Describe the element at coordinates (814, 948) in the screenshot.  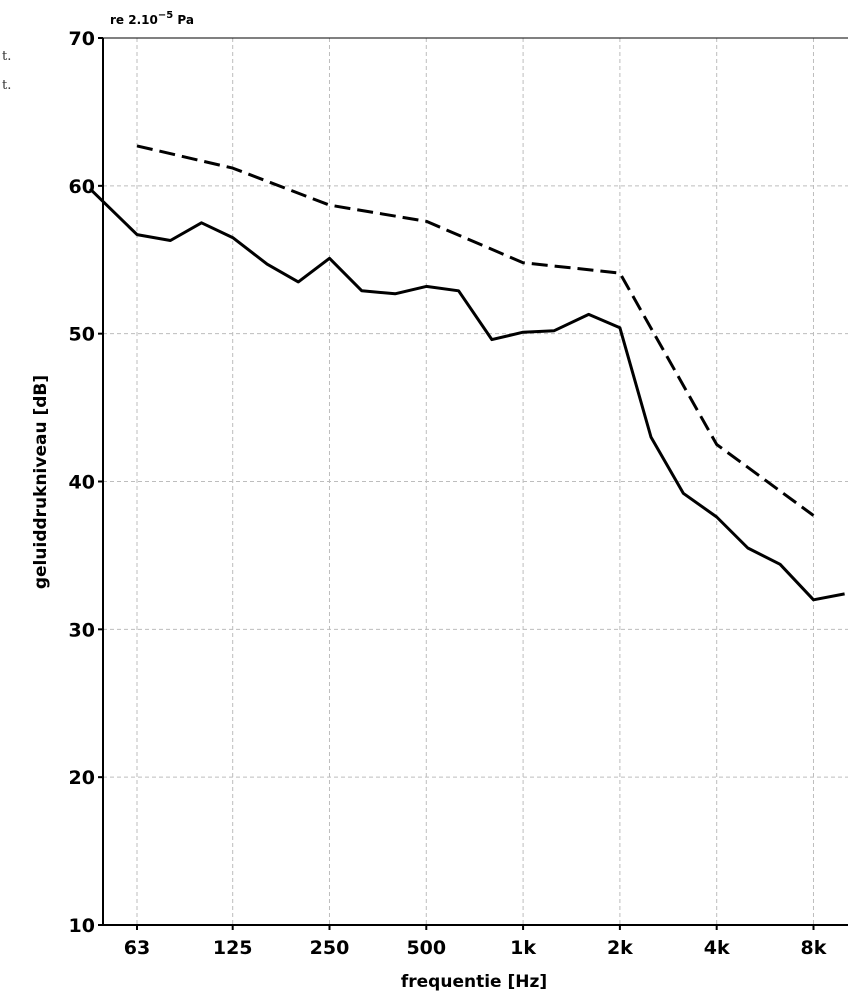
I see `x-tick-label: 8k` at that location.